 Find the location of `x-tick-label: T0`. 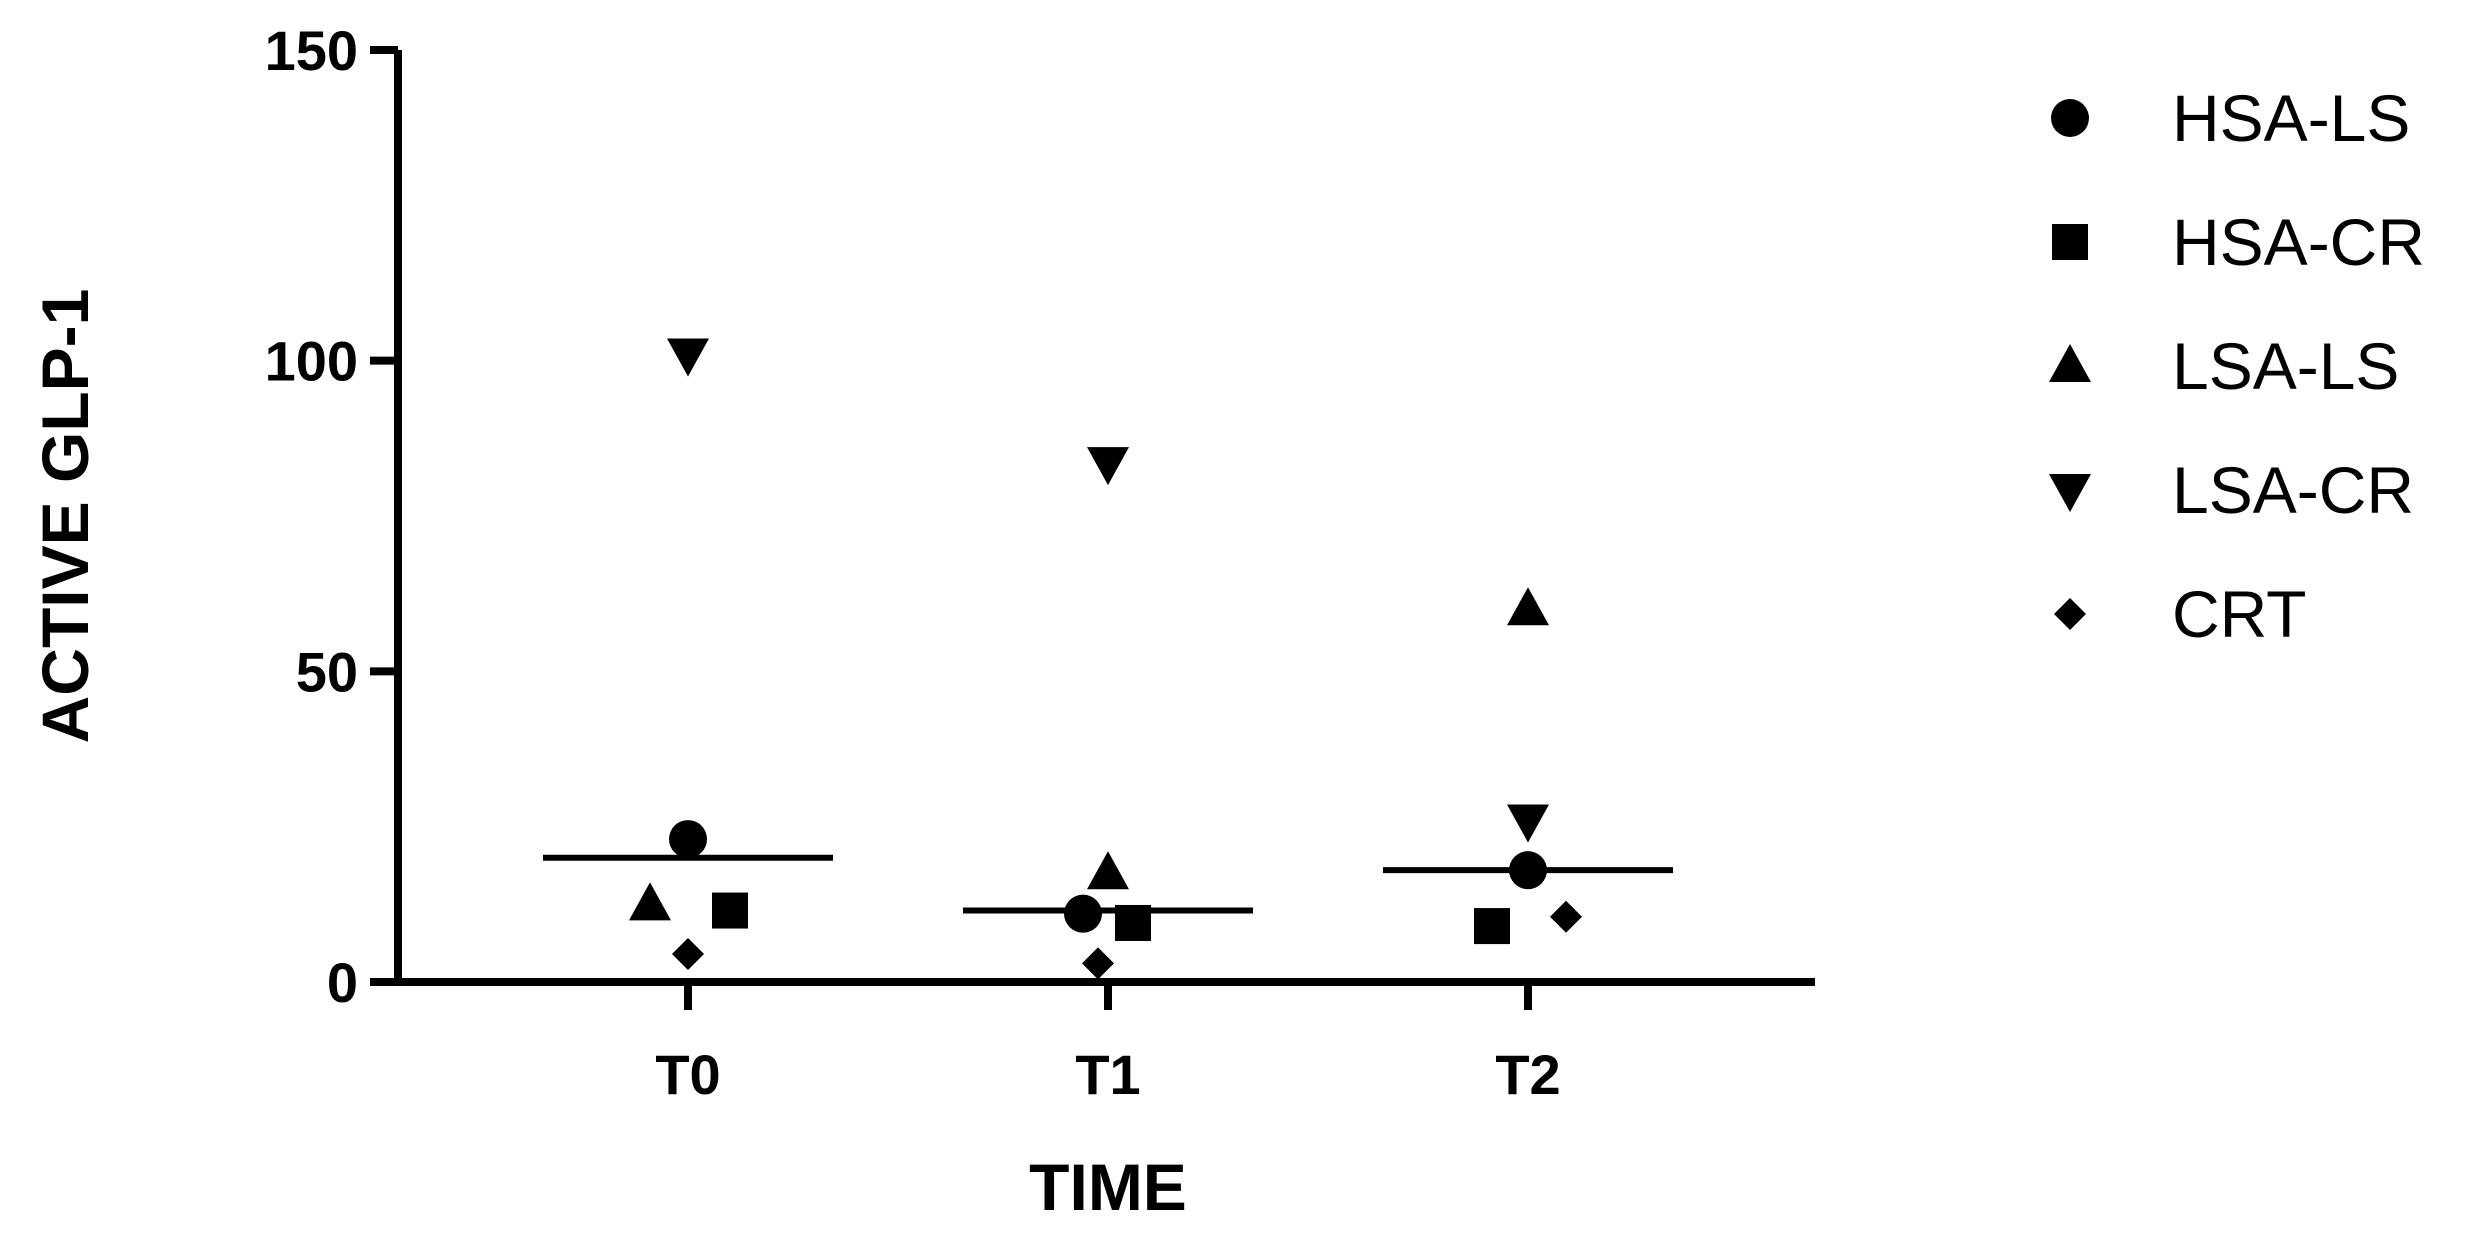

x-tick-label: T0 is located at coordinates (687, 1074).